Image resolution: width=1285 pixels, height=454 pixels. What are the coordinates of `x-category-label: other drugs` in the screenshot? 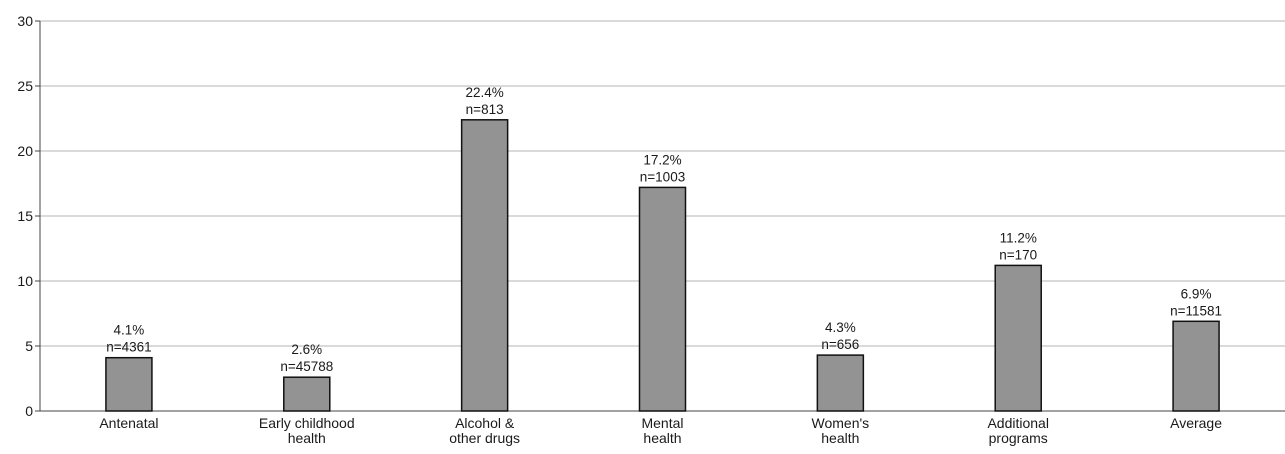 It's located at (484, 438).